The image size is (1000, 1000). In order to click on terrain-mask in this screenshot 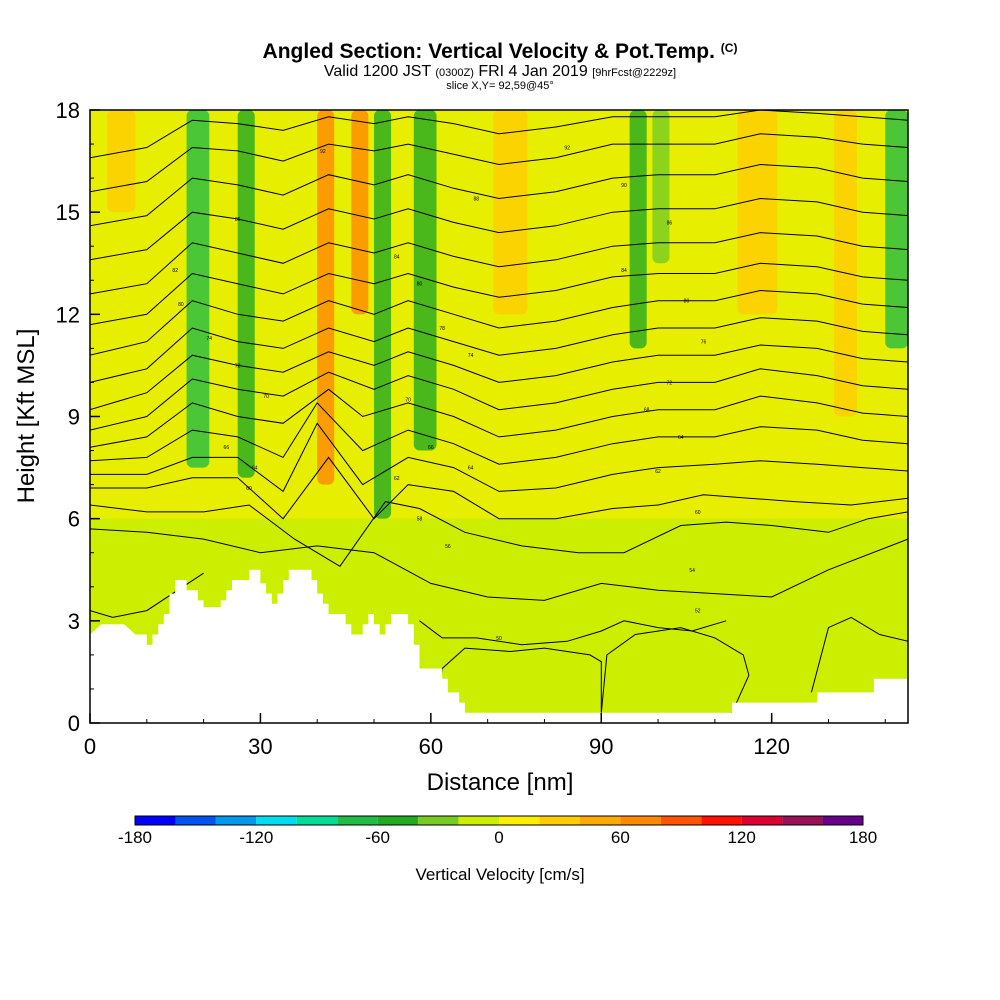, I will do `click(499, 646)`.